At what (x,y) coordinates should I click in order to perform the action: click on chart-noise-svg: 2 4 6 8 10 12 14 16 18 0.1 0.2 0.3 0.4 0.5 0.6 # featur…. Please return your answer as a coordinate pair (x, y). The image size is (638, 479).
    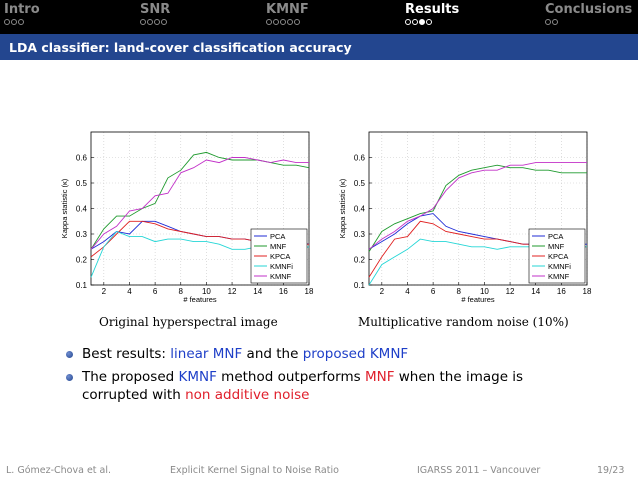
    Looking at the image, I should click on (465, 217).